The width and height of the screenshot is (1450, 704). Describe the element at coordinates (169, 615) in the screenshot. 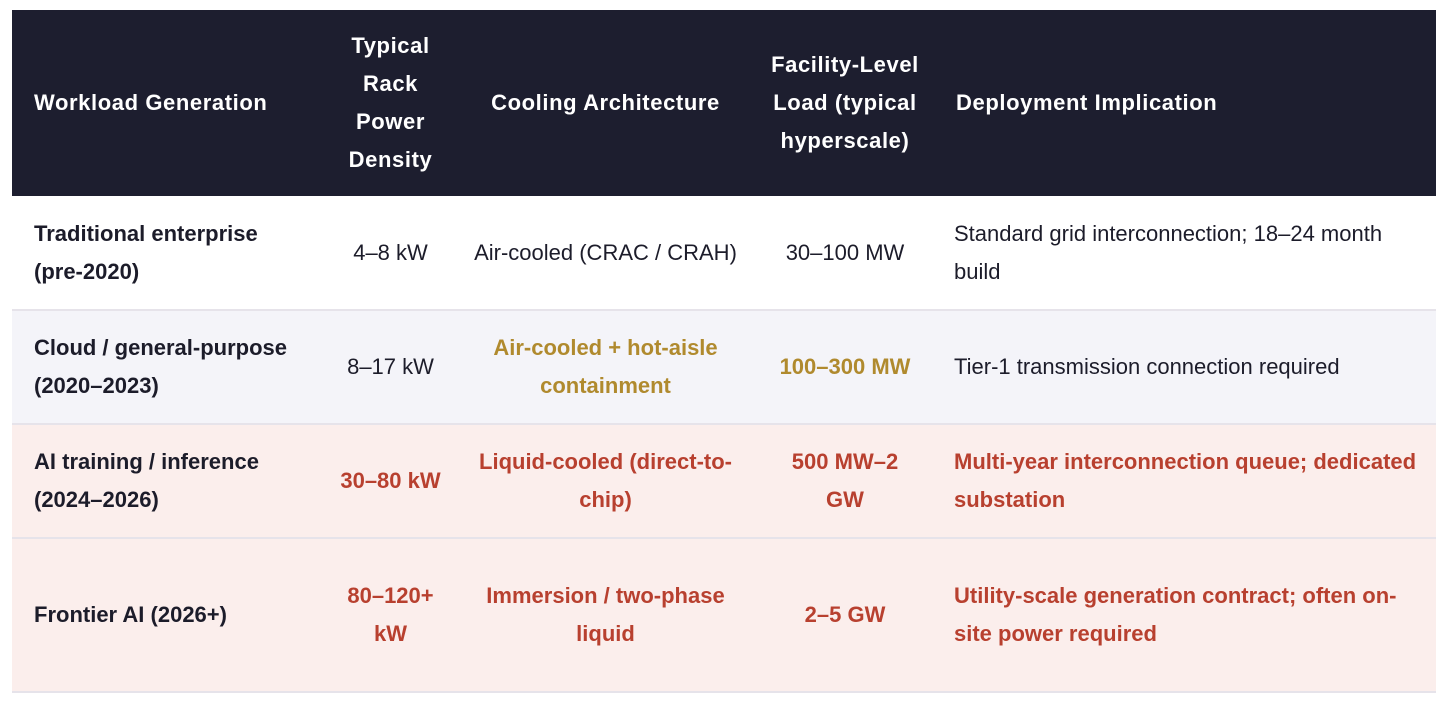

I see `cell-workload: Frontier AI (2026+)` at that location.